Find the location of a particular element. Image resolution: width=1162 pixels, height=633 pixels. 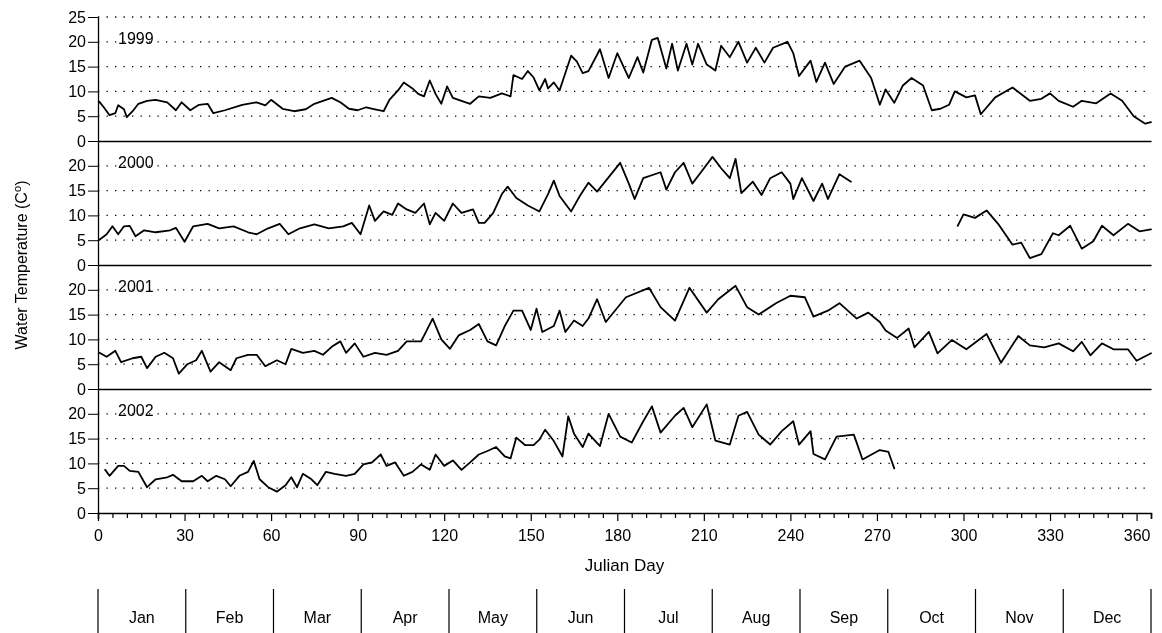

text: Aug is located at coordinates (756, 617).